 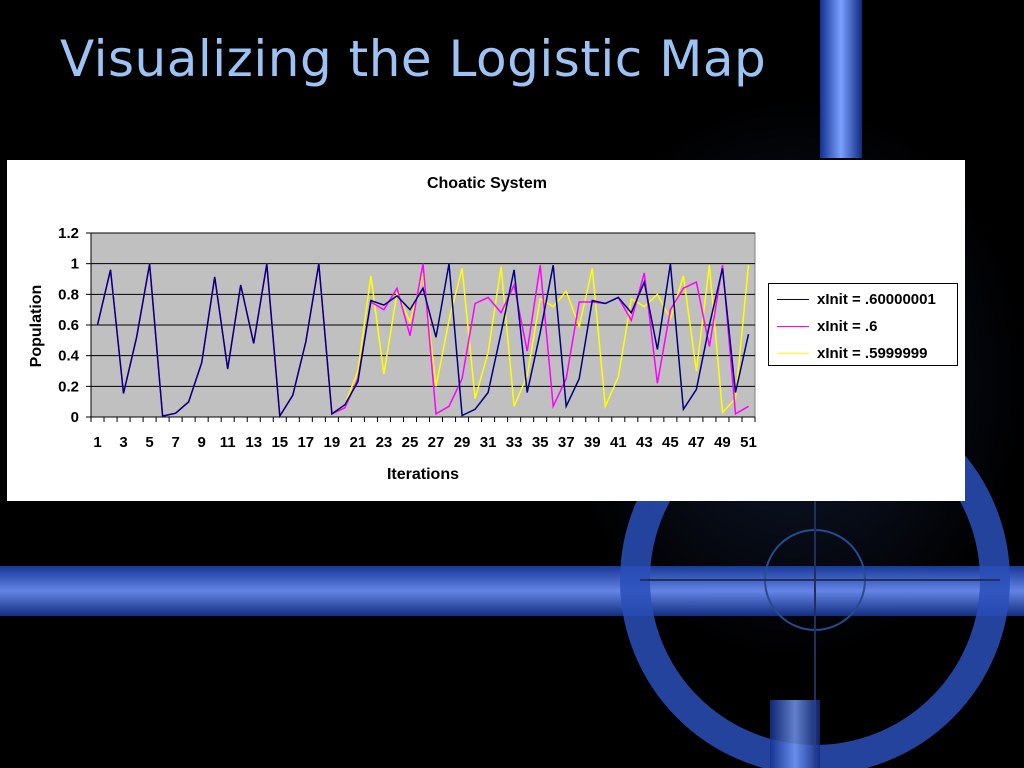 I want to click on legend-label-series-3: xInit = .5999999, so click(x=872, y=353).